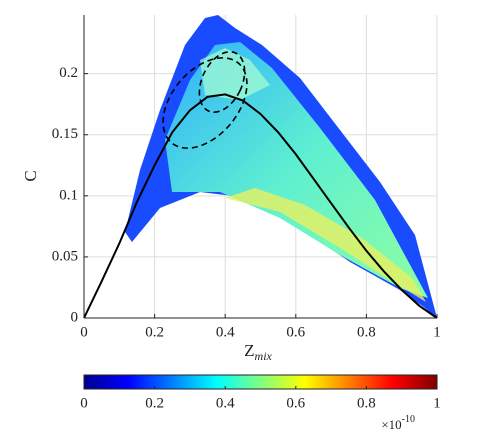 Image resolution: width=479 pixels, height=438 pixels. I want to click on x-label-sub: mix, so click(264, 356).